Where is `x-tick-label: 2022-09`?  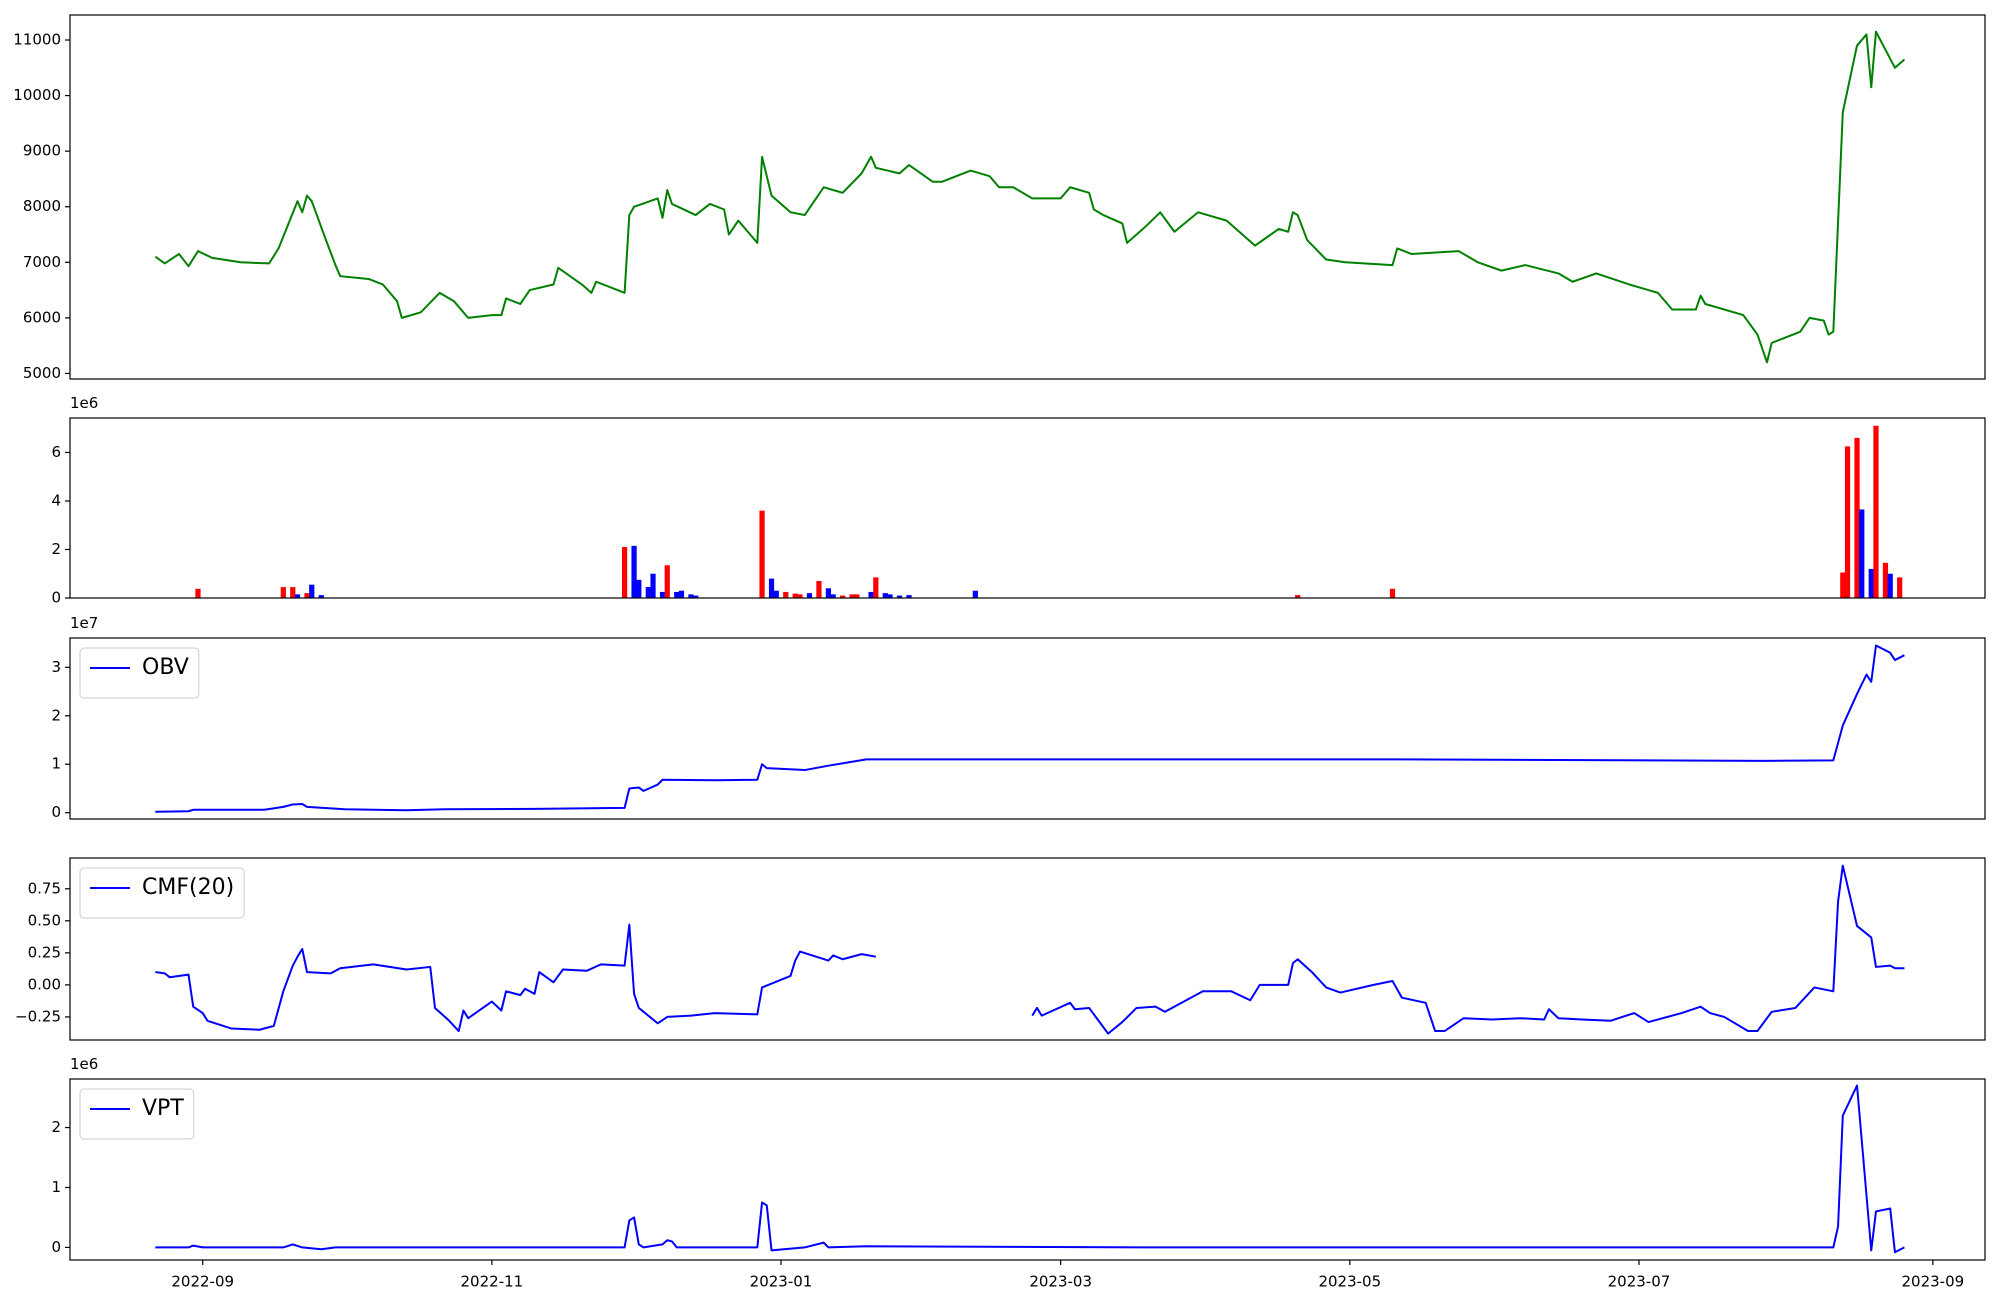 x-tick-label: 2022-09 is located at coordinates (202, 1282).